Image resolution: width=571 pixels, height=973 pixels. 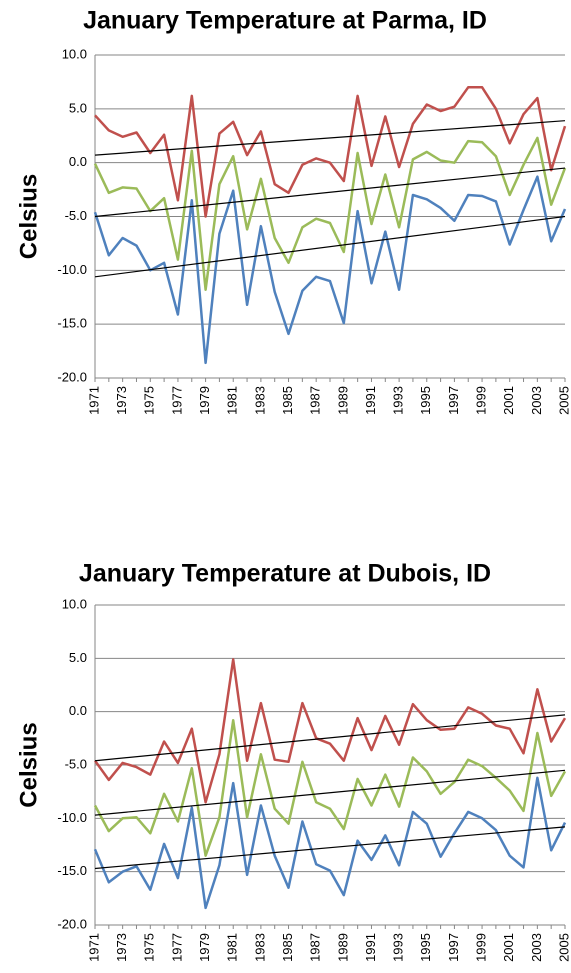 I want to click on chart-title: January Temperature at Parma, ID, so click(x=285, y=21).